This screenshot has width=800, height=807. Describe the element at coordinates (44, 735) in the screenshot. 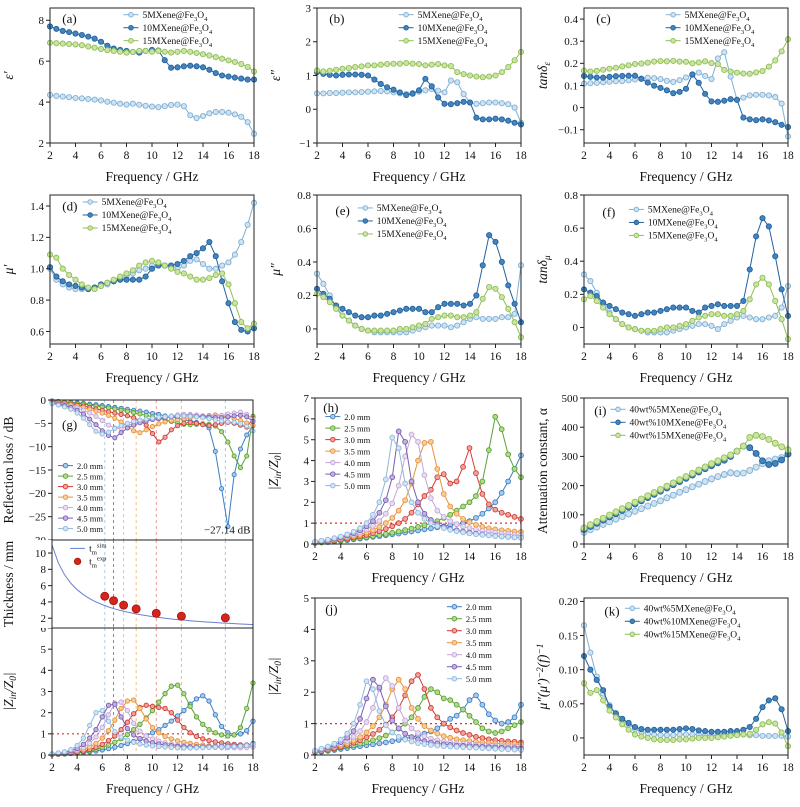

I see `y-tick-label: 1` at that location.